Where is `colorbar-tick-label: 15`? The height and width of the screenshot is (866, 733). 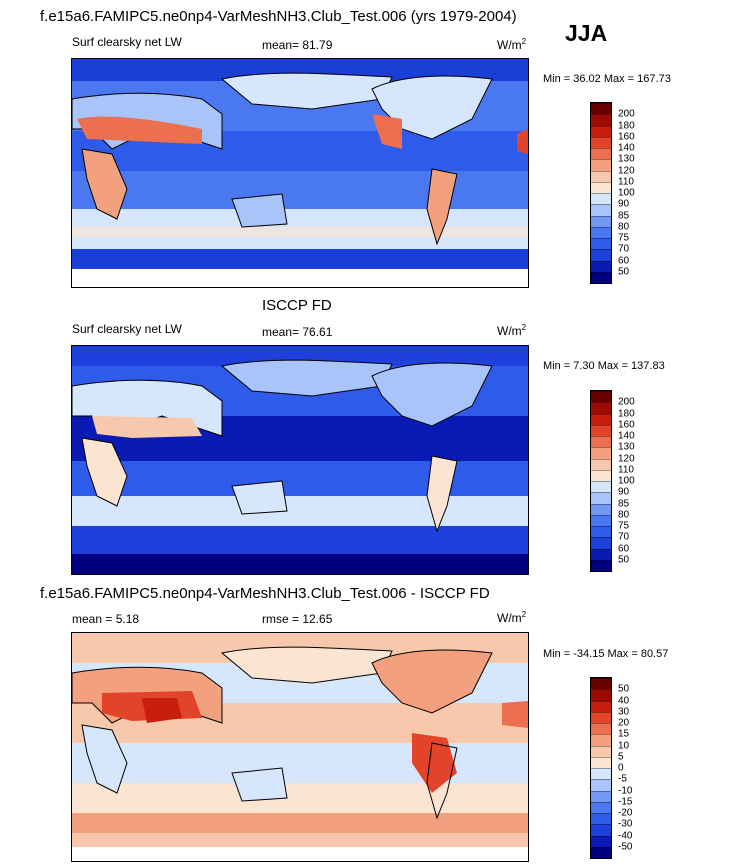 colorbar-tick-label: 15 is located at coordinates (624, 734).